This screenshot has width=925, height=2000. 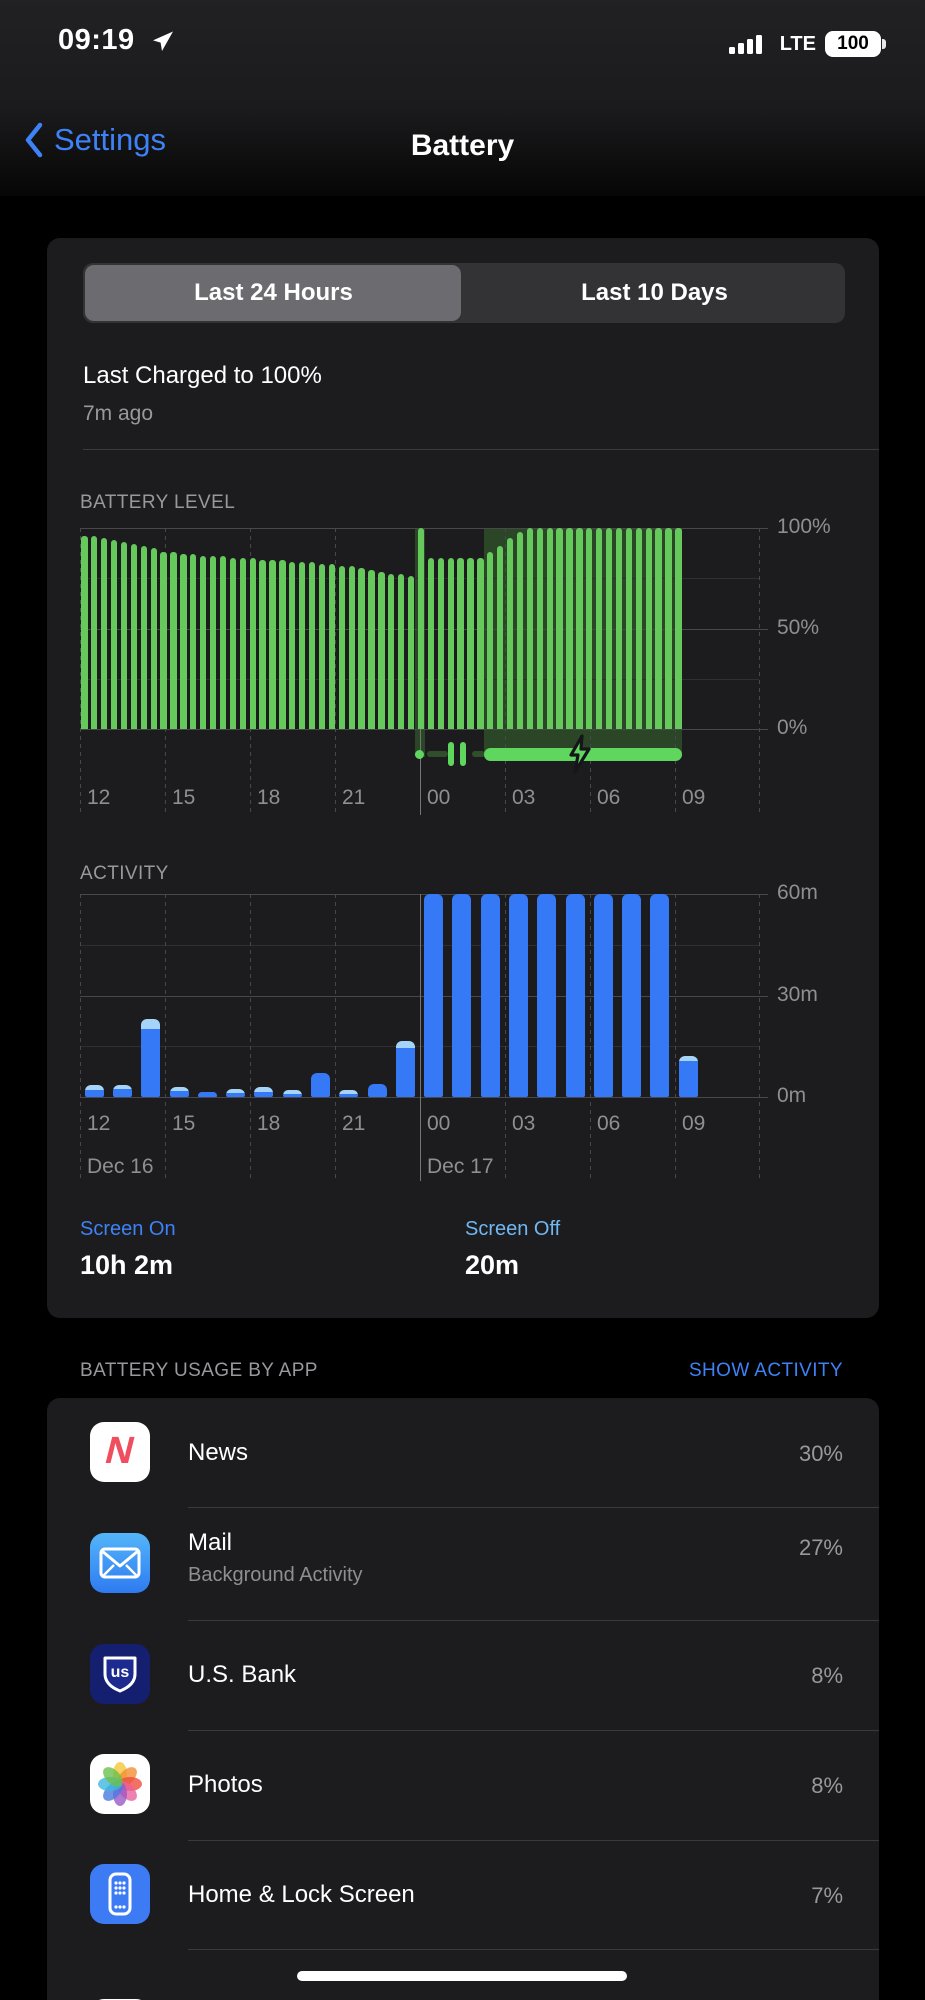 What do you see at coordinates (463, 1563) in the screenshot?
I see `app-row: Mail Background Activity 27%` at bounding box center [463, 1563].